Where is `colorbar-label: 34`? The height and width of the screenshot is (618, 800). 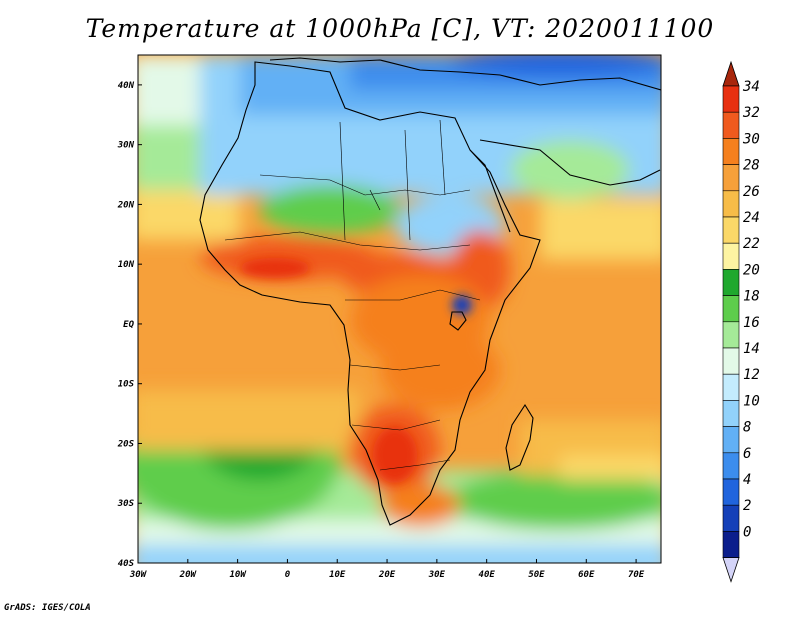
colorbar-label: 34 is located at coordinates (751, 87).